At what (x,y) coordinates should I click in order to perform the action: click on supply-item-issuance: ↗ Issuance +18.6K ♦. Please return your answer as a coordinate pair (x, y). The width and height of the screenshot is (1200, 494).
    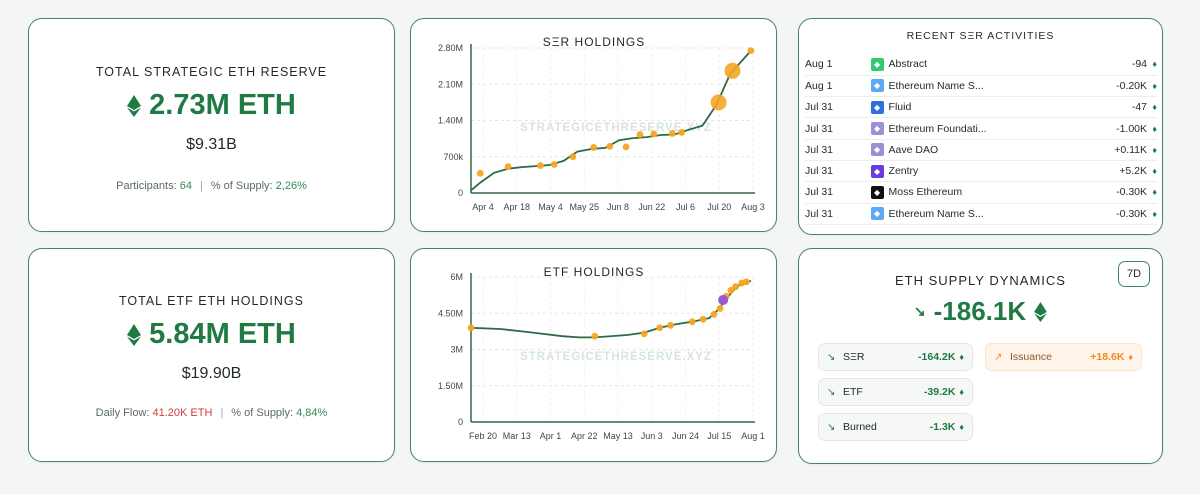
    Looking at the image, I should click on (1063, 357).